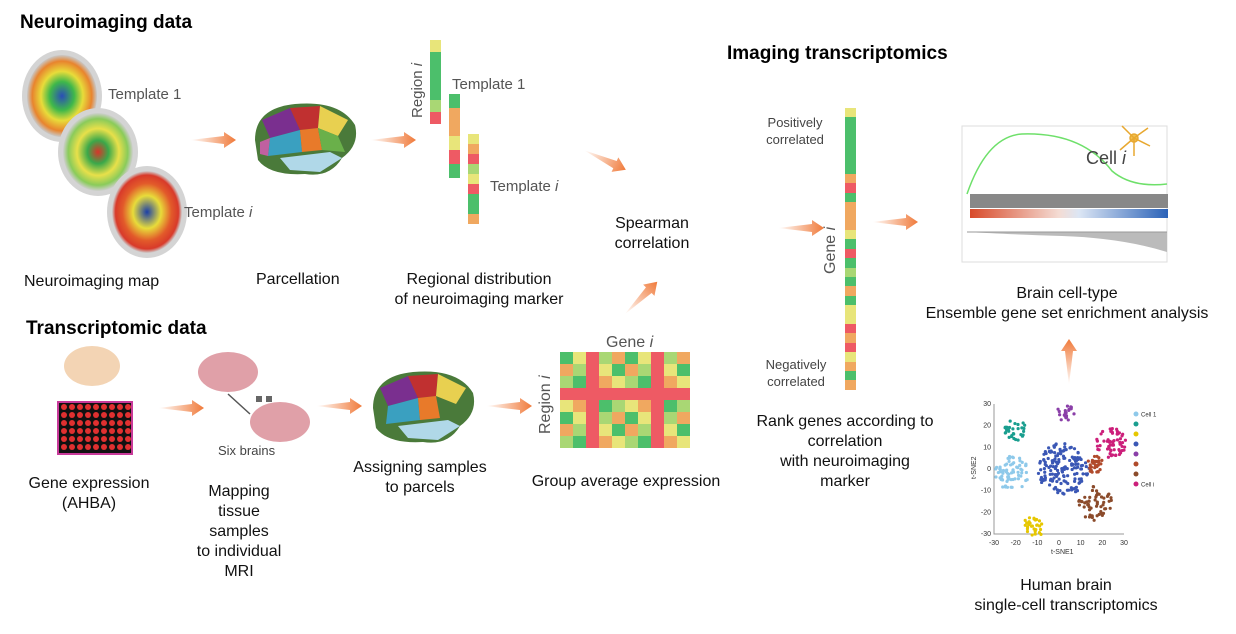  I want to click on tsne-ytick: 10, so click(987, 447).